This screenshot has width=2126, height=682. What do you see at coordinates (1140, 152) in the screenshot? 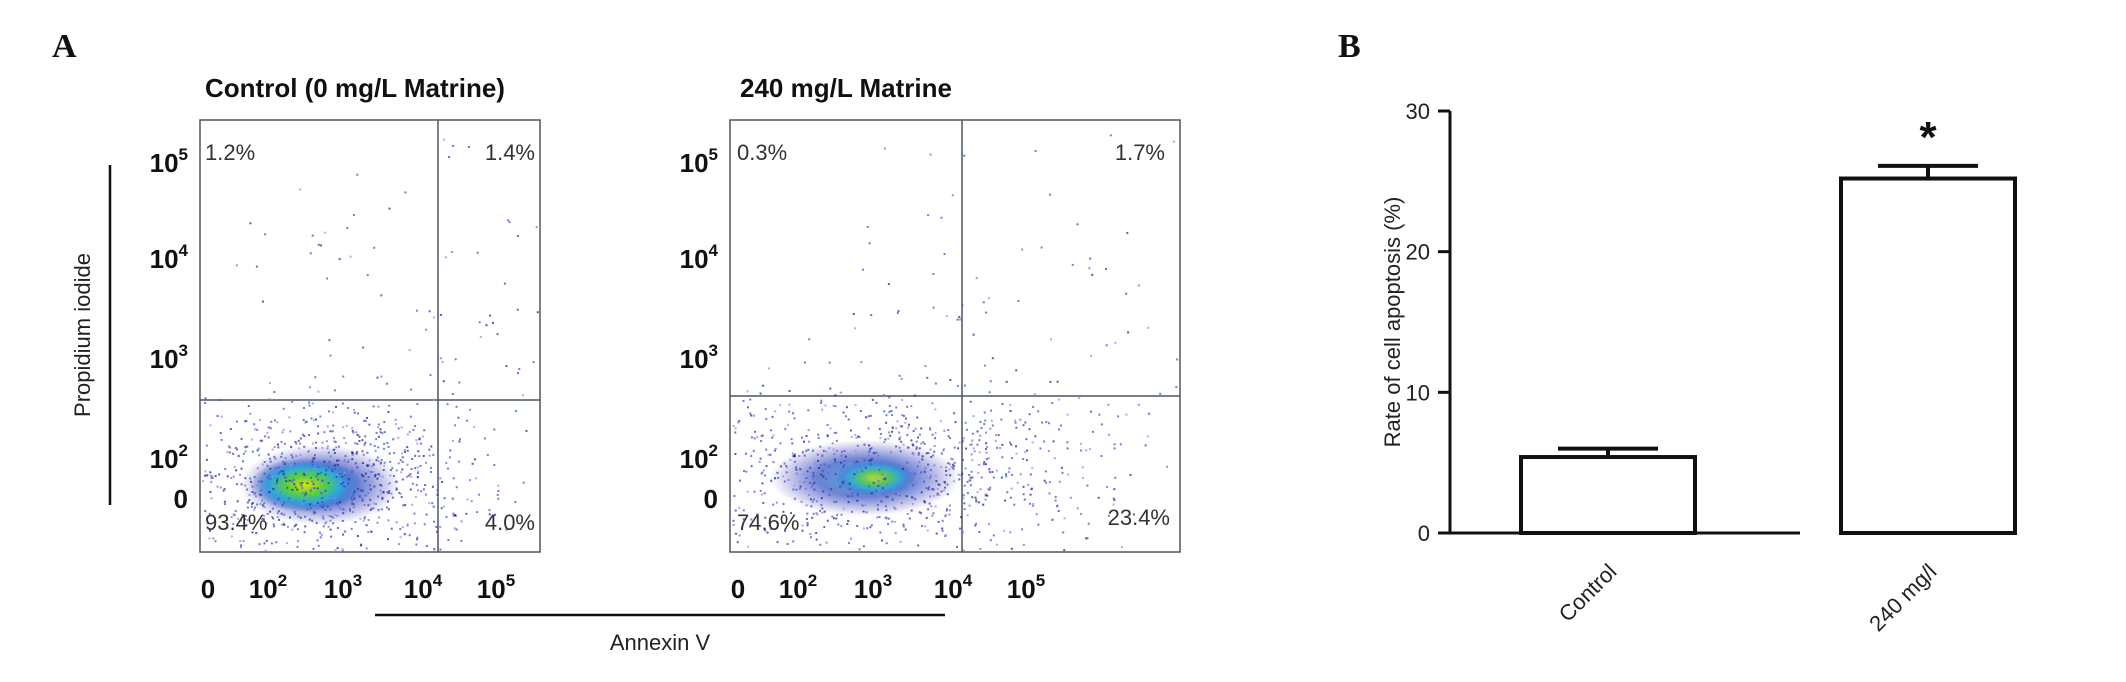
I see `quadrant-upper-right: 1.7%` at bounding box center [1140, 152].